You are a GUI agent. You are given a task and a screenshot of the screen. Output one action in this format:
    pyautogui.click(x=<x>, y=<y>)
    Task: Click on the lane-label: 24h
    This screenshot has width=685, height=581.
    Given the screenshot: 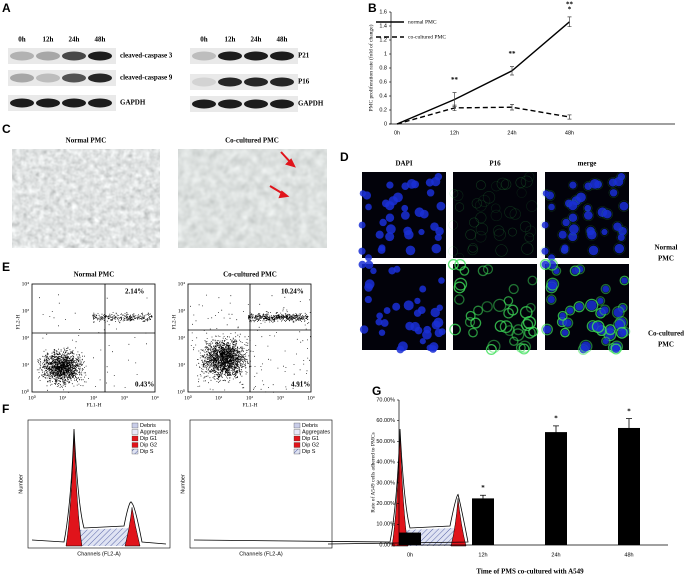 What is the action you would take?
    pyautogui.click(x=74, y=40)
    